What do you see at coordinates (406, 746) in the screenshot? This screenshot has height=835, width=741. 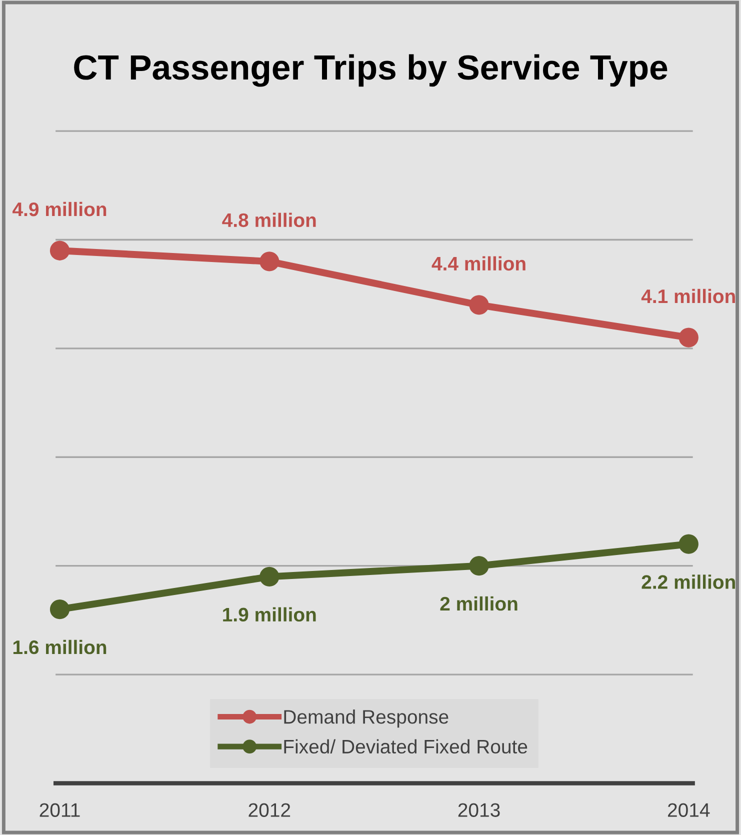 I see `legend-label: Fixed/ Deviated Fixed Route` at bounding box center [406, 746].